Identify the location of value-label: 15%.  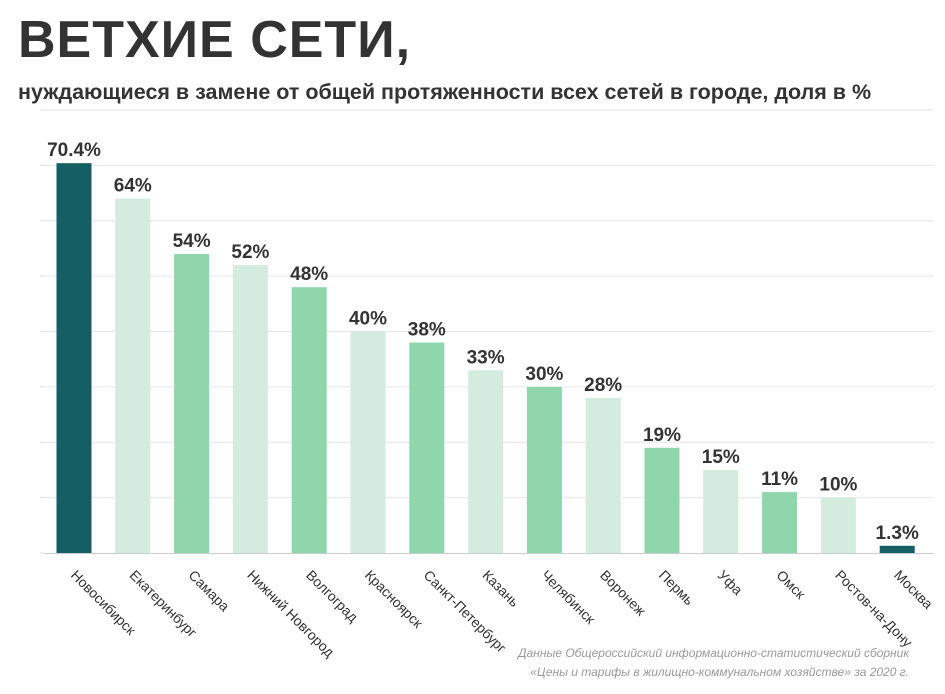
(721, 457).